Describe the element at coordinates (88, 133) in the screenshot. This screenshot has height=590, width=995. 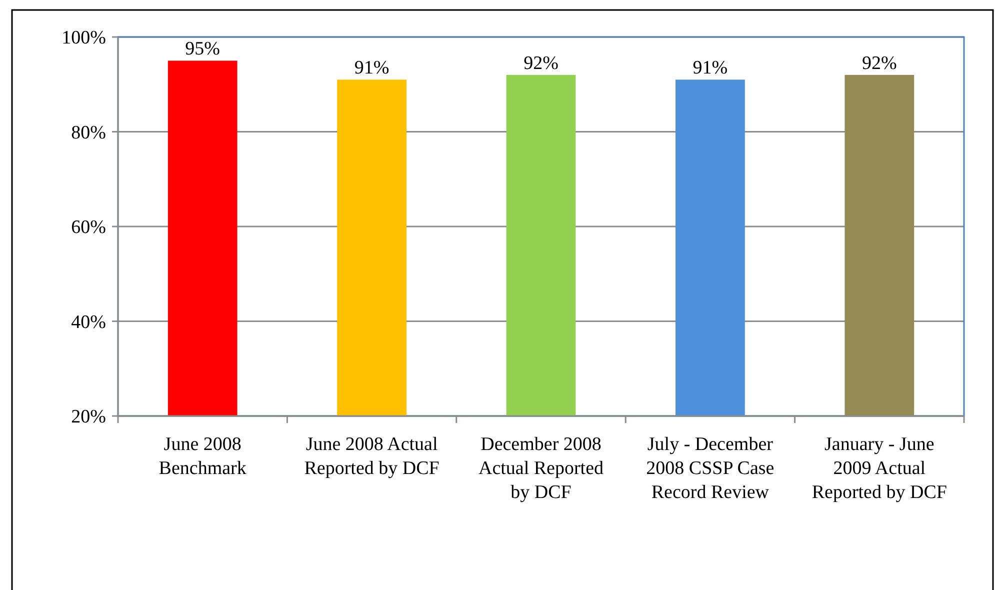
I see `y-tick-label: 80%` at that location.